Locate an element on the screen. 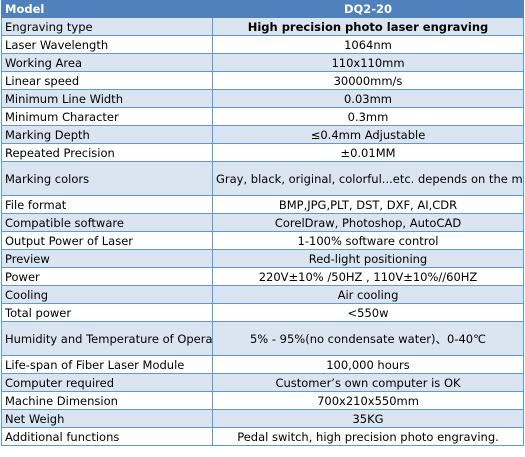 This screenshot has height=457, width=525. spec-value: 0.03mm is located at coordinates (368, 98).